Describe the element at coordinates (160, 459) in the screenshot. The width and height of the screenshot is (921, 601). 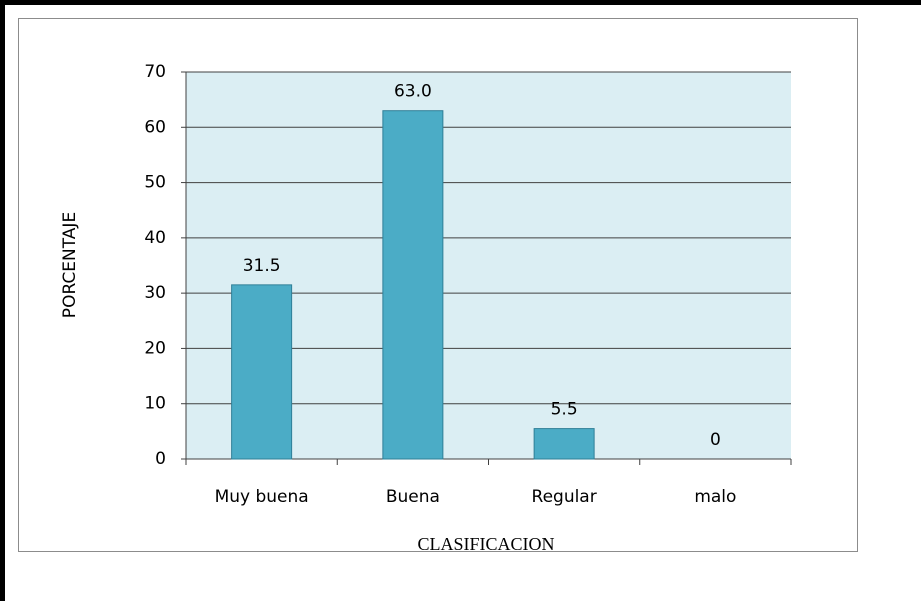
I see `y-tick-label: 0` at that location.